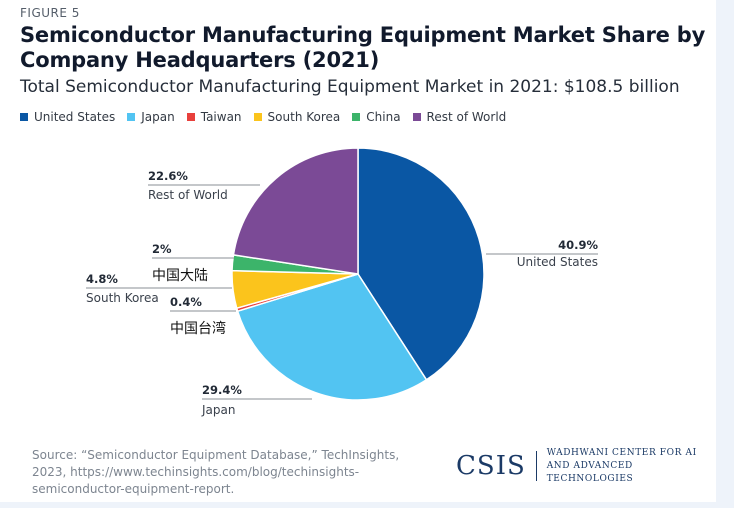 The width and height of the screenshot is (734, 508). Describe the element at coordinates (188, 195) in the screenshot. I see `slice-label-rest-of-world: Rest of World` at that location.